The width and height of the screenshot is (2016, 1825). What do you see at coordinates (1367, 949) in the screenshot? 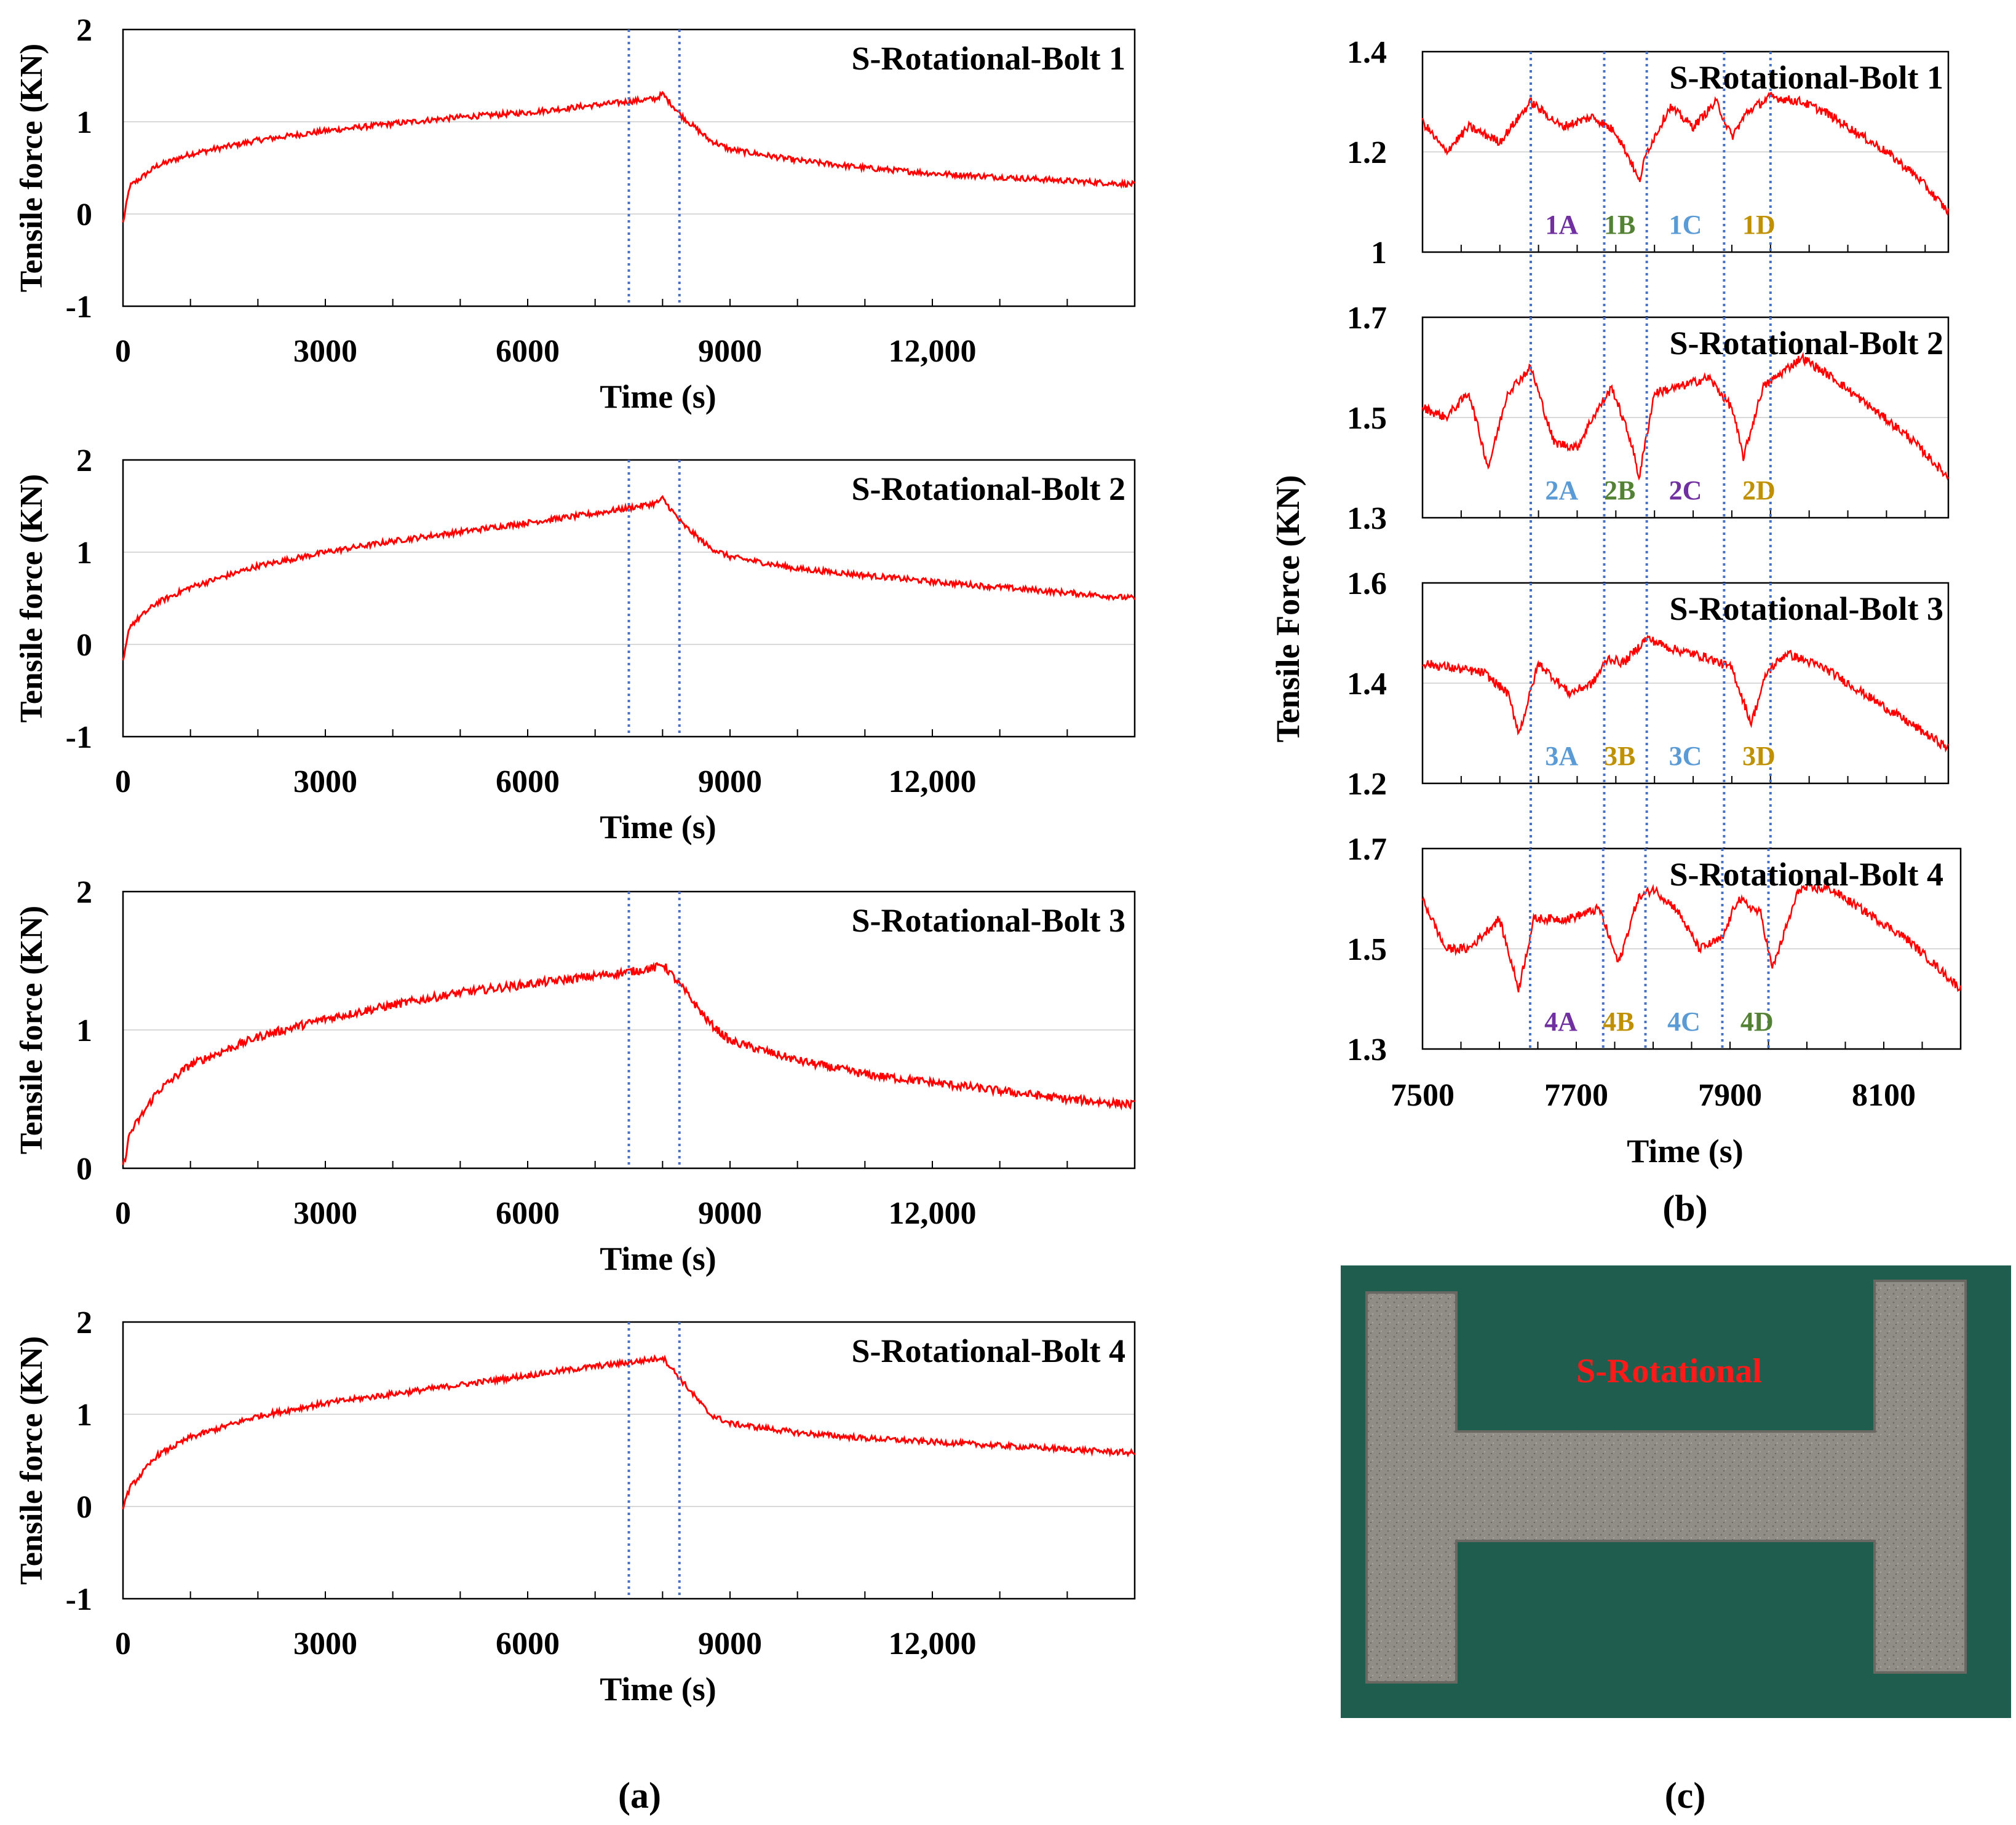
I see `y-tick-label: 1.5` at bounding box center [1367, 949].